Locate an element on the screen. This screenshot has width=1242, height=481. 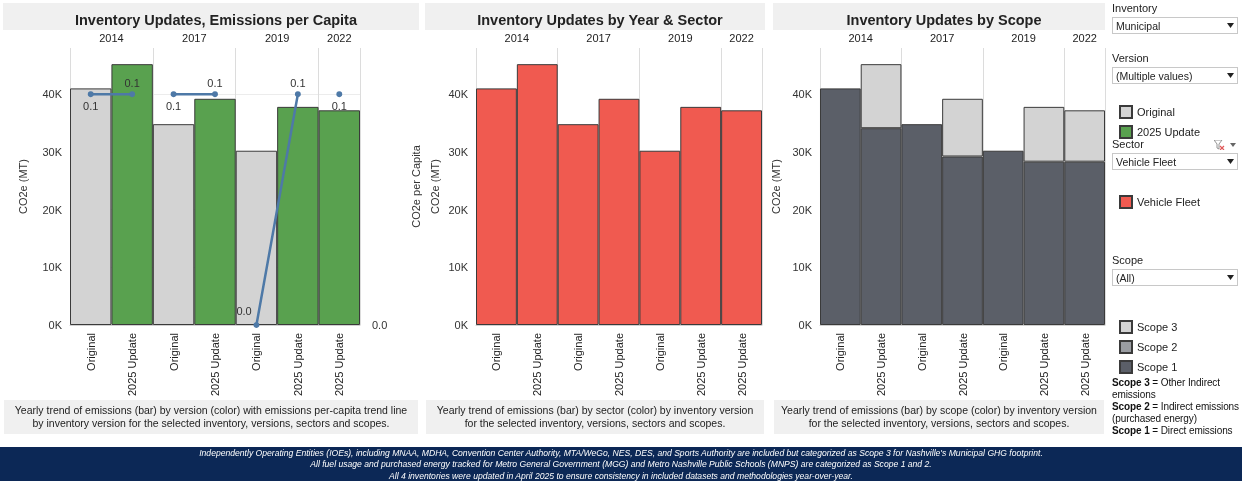
text: Sector is located at coordinates (1128, 144).